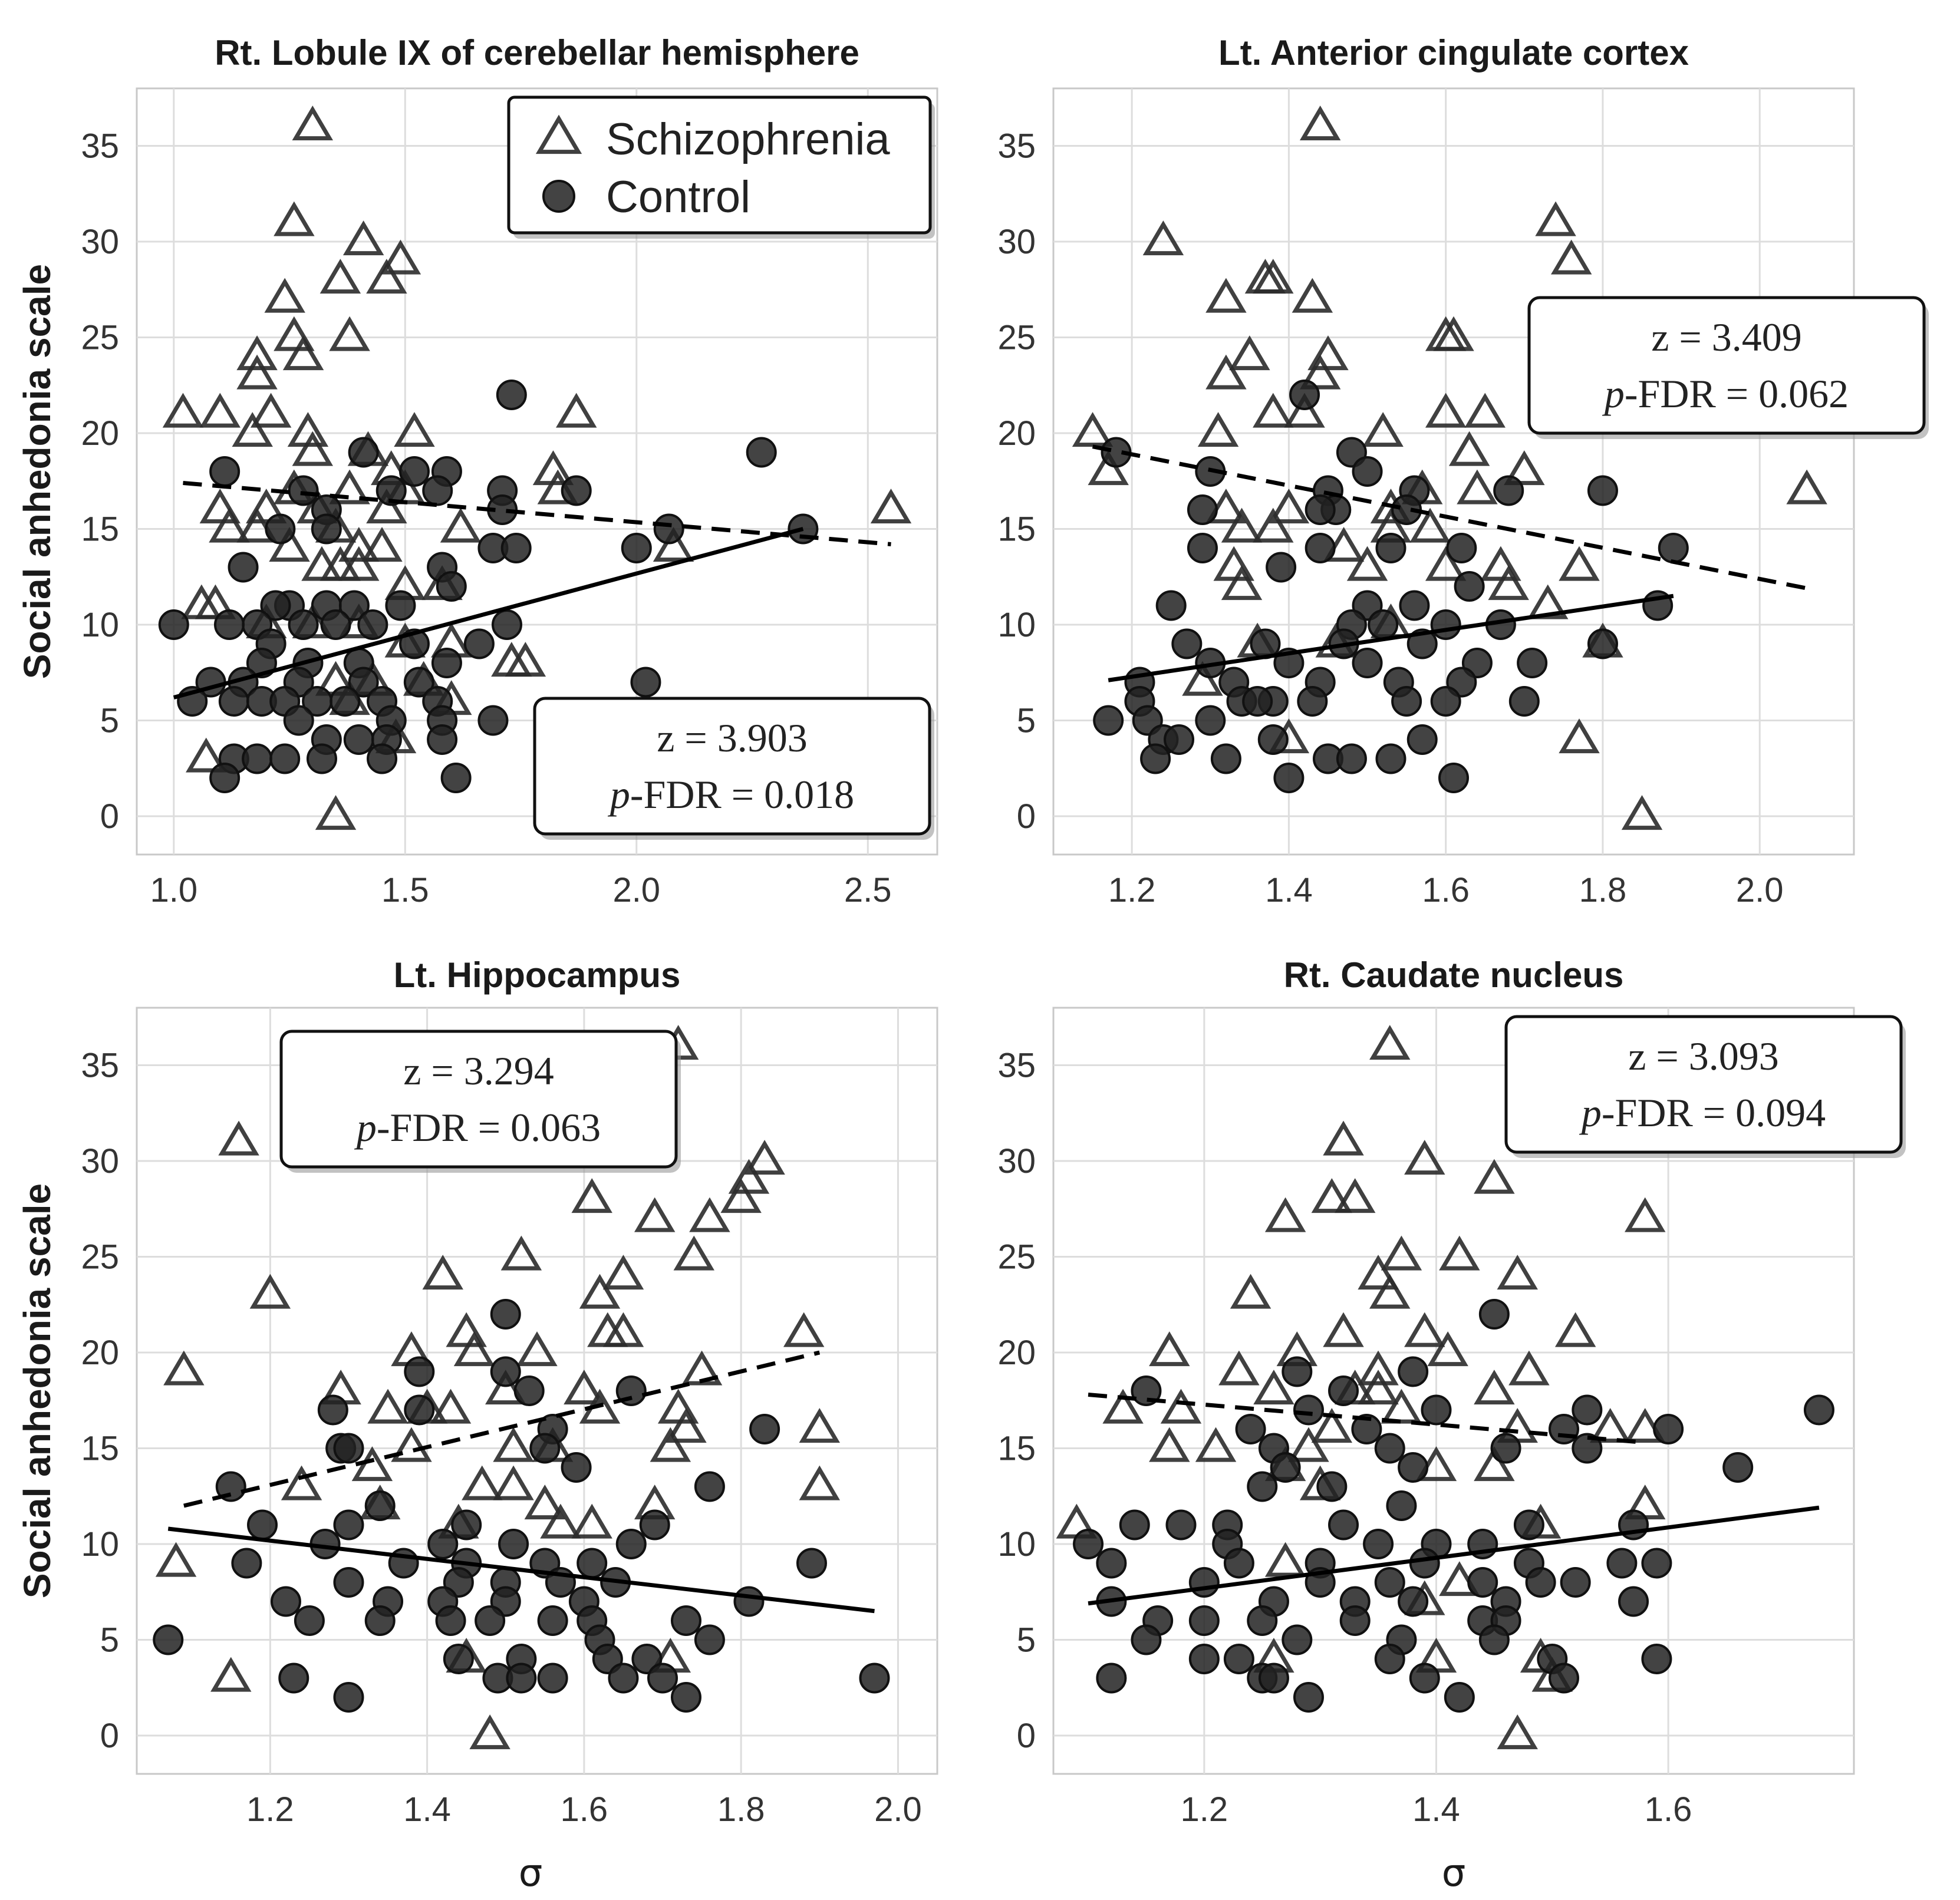 Image resolution: width=1960 pixels, height=1900 pixels. What do you see at coordinates (100, 338) in the screenshot?
I see `y-tick-label: 25` at bounding box center [100, 338].